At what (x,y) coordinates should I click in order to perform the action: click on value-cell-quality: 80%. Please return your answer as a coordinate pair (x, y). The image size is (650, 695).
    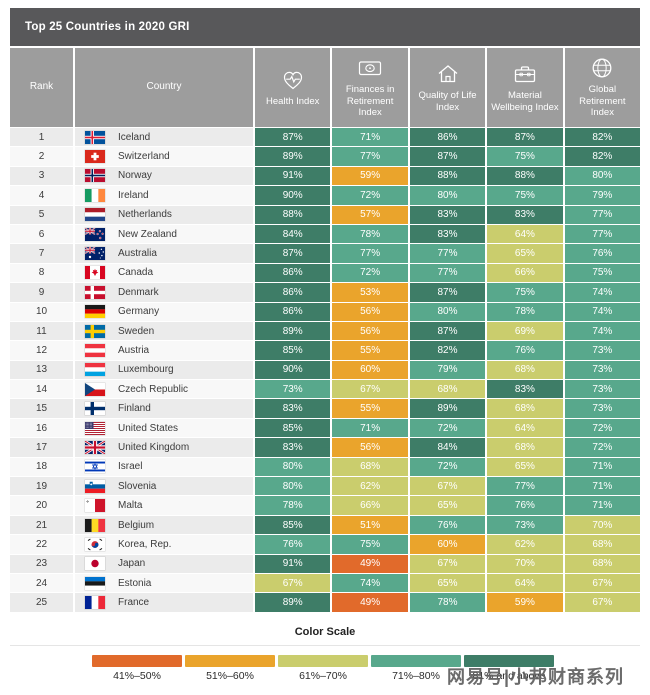
    Looking at the image, I should click on (447, 195).